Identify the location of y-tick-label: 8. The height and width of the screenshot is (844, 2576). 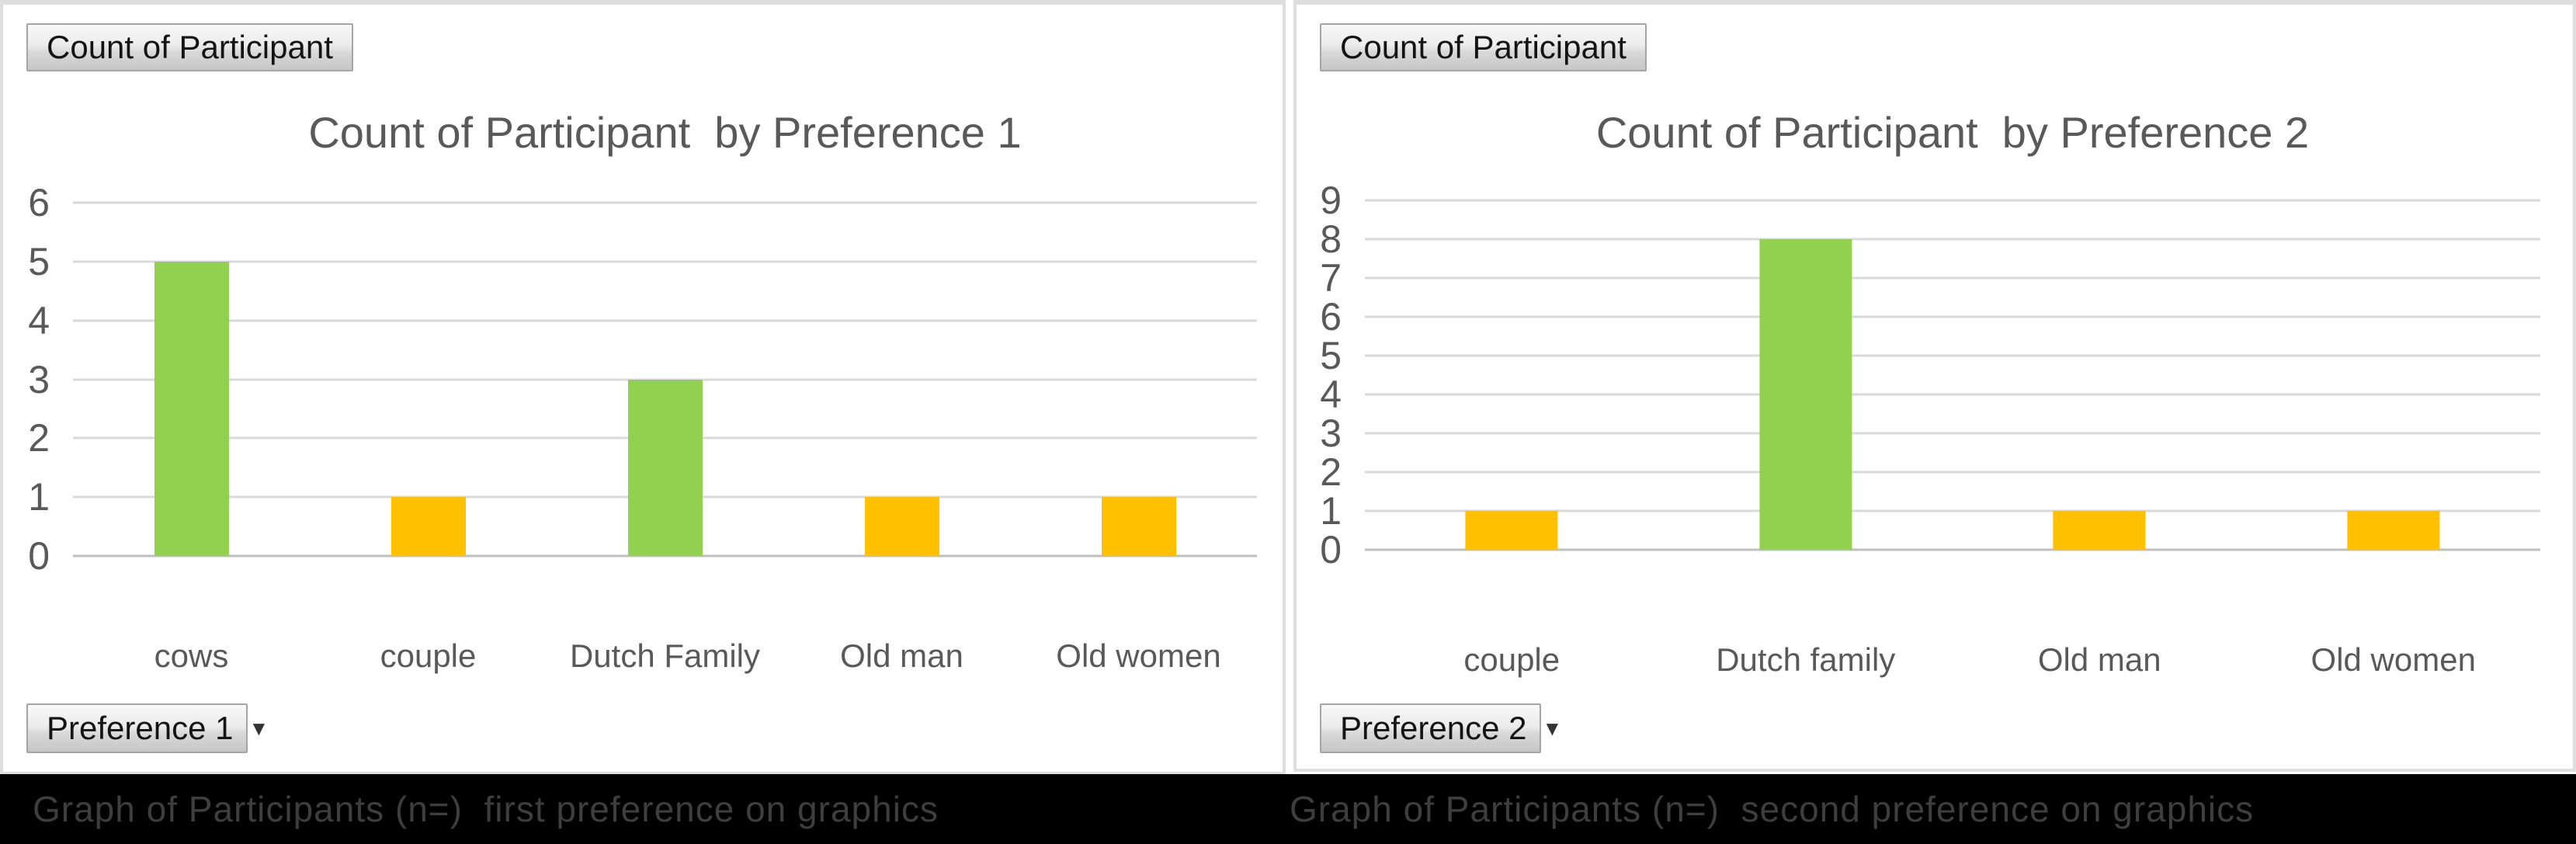
(1331, 239).